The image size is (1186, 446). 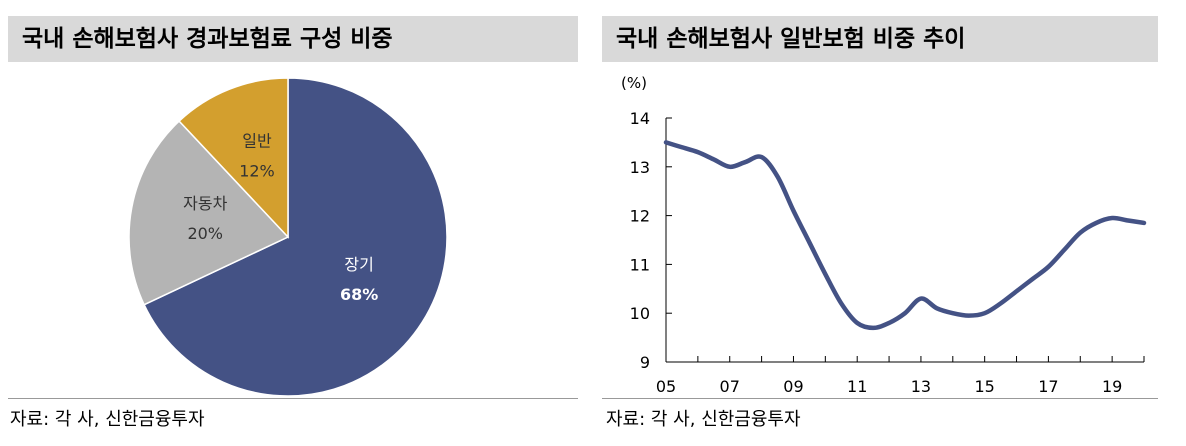 I want to click on y-tick-label: 11, so click(x=640, y=264).